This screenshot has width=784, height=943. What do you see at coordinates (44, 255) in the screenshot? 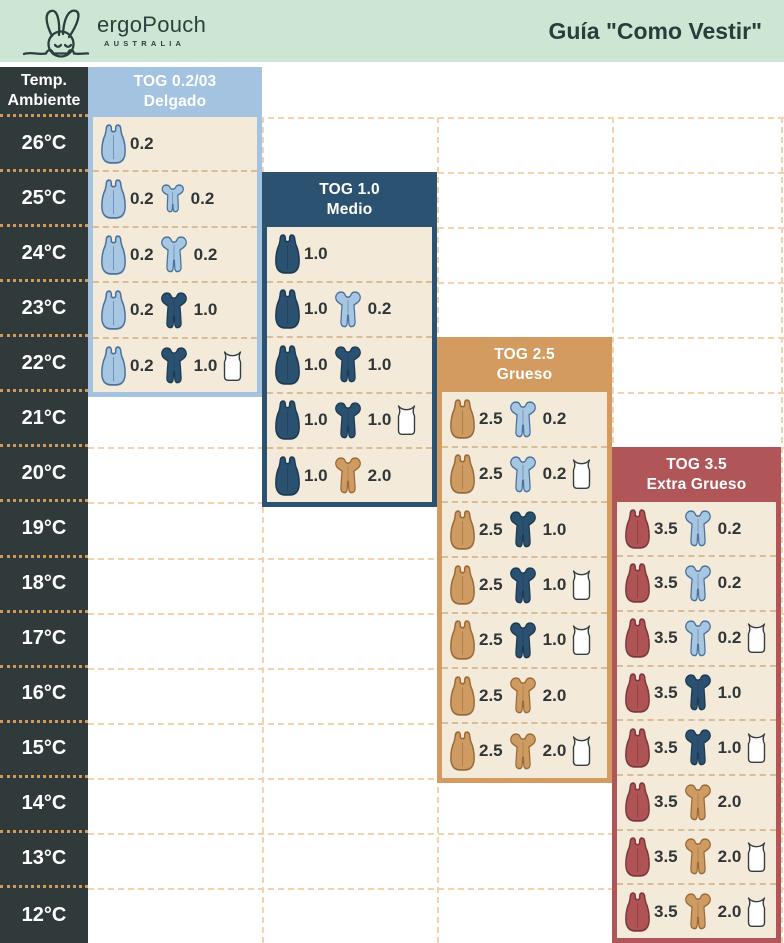
I see `temp-cell: 24°C` at bounding box center [44, 255].